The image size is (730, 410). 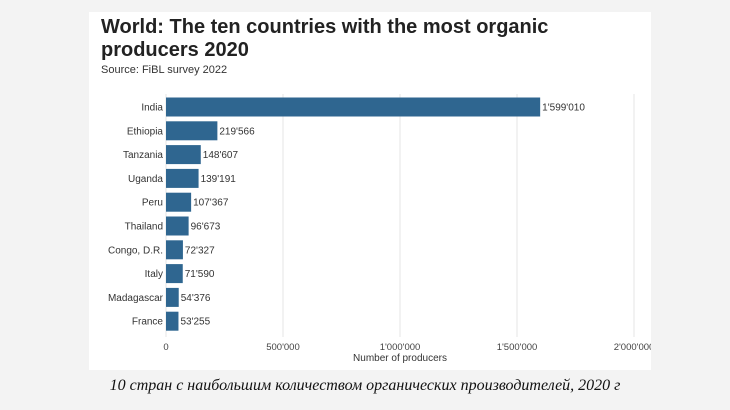 I want to click on category-label: Thailand, so click(x=144, y=227).